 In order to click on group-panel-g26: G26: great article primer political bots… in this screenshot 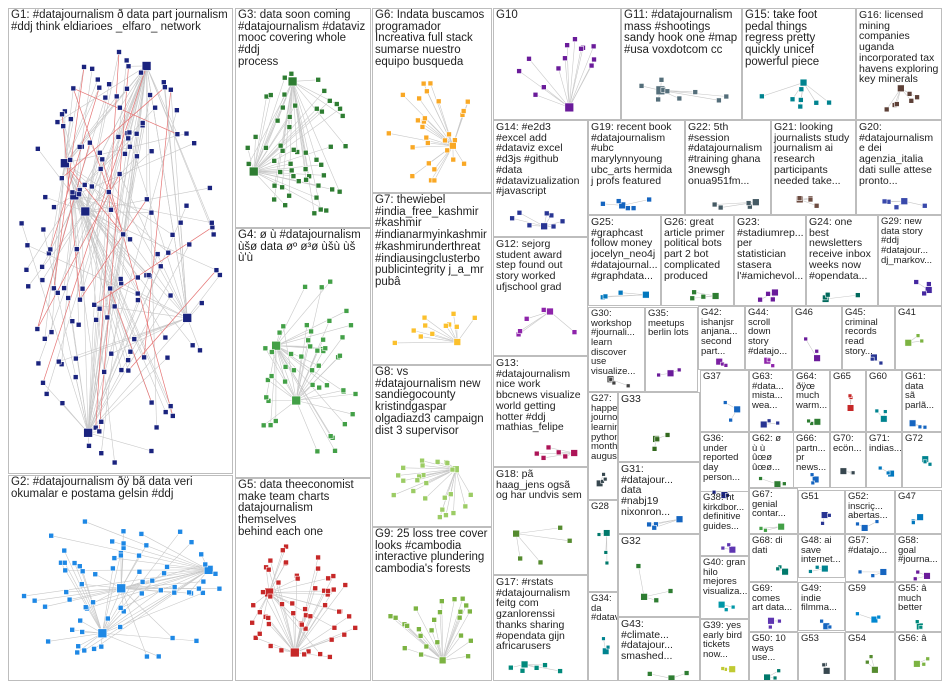, I will do `click(697, 260)`.